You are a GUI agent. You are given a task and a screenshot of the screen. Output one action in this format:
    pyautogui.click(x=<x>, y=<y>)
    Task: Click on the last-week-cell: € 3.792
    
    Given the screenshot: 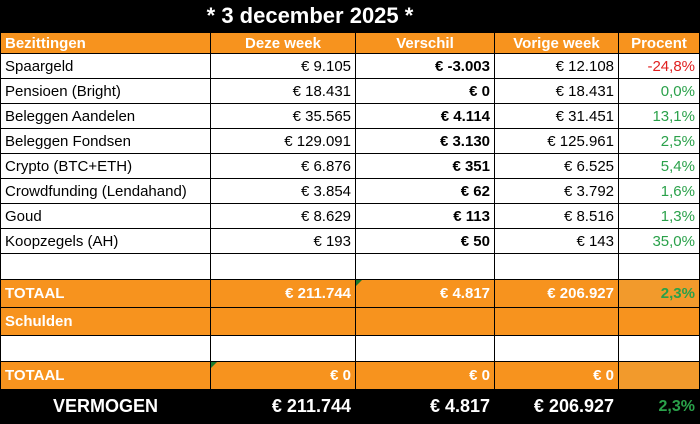 What is the action you would take?
    pyautogui.click(x=556, y=191)
    